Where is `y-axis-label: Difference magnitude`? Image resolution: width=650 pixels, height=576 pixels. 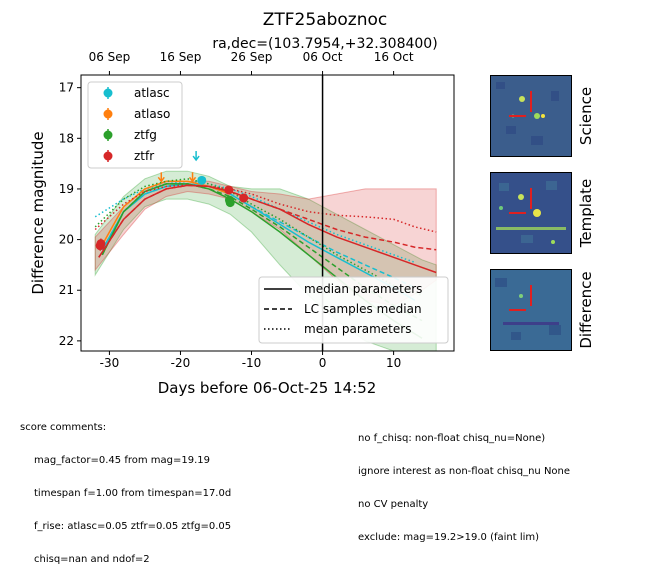
y-axis-label: Difference magnitude is located at coordinates (38, 212).